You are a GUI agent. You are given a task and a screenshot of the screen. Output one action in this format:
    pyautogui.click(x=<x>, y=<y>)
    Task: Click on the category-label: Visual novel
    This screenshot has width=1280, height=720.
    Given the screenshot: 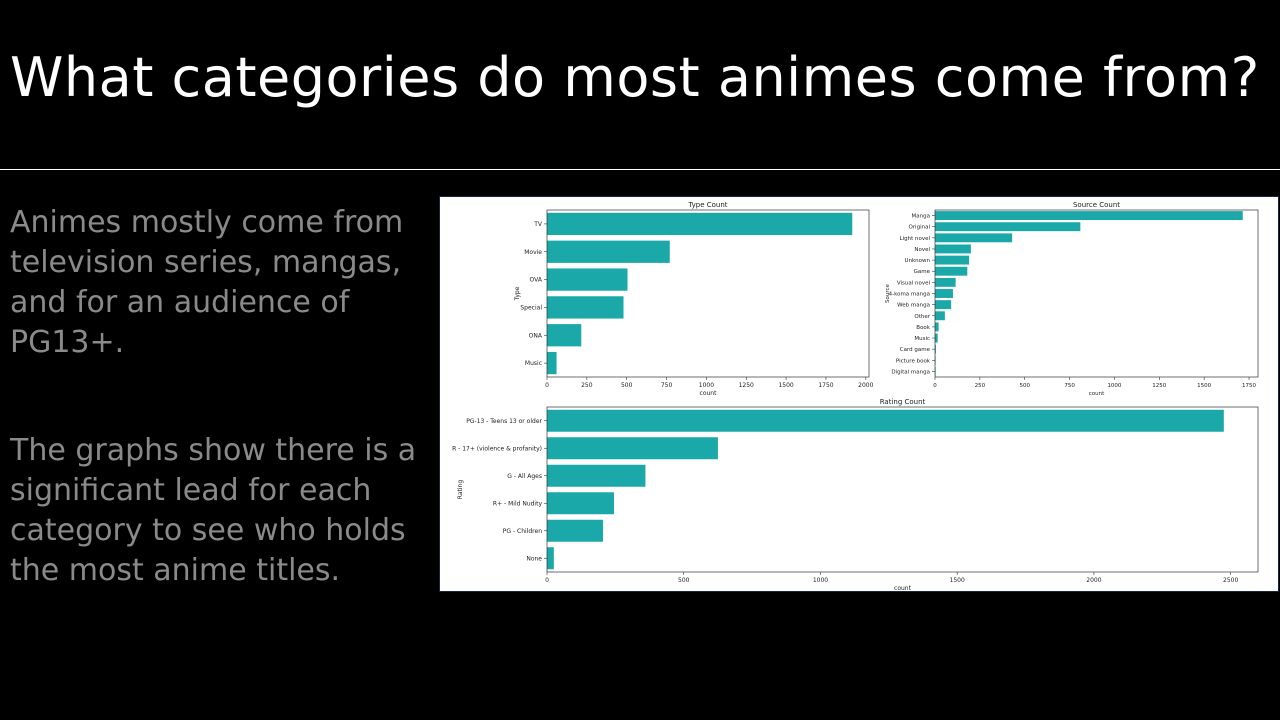 What is the action you would take?
    pyautogui.click(x=914, y=283)
    